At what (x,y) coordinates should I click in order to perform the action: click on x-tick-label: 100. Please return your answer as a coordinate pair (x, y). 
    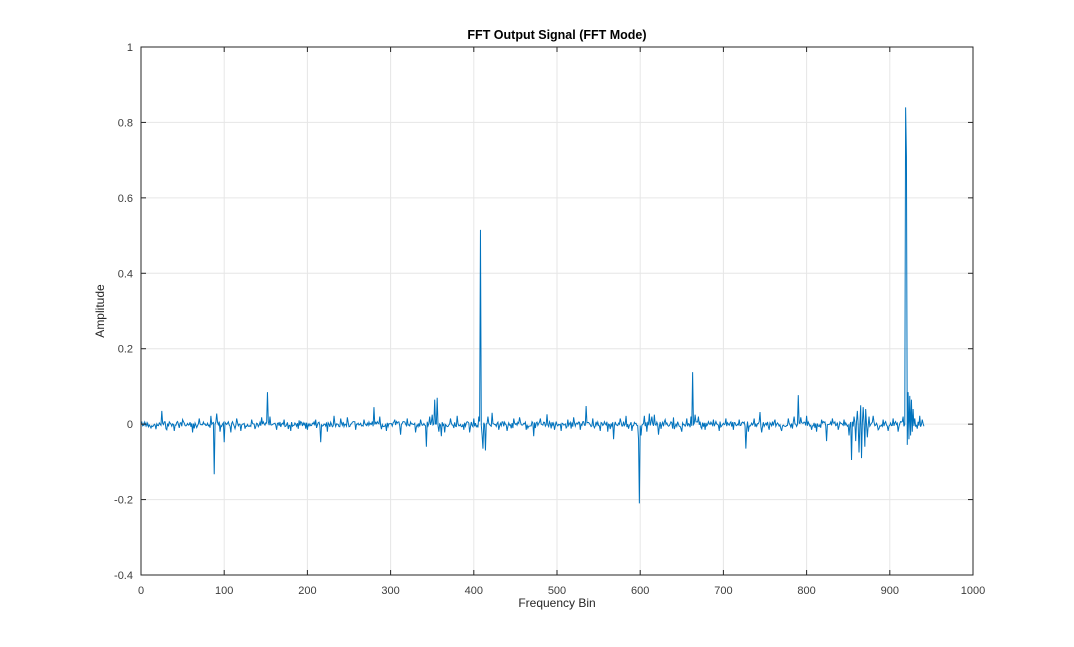
    Looking at the image, I should click on (224, 591).